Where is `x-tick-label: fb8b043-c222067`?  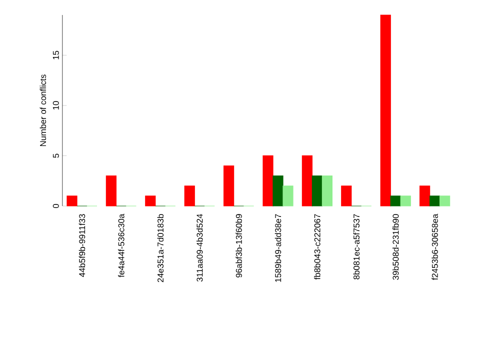
x-tick-label: fb8b043-c222067 is located at coordinates (317, 247).